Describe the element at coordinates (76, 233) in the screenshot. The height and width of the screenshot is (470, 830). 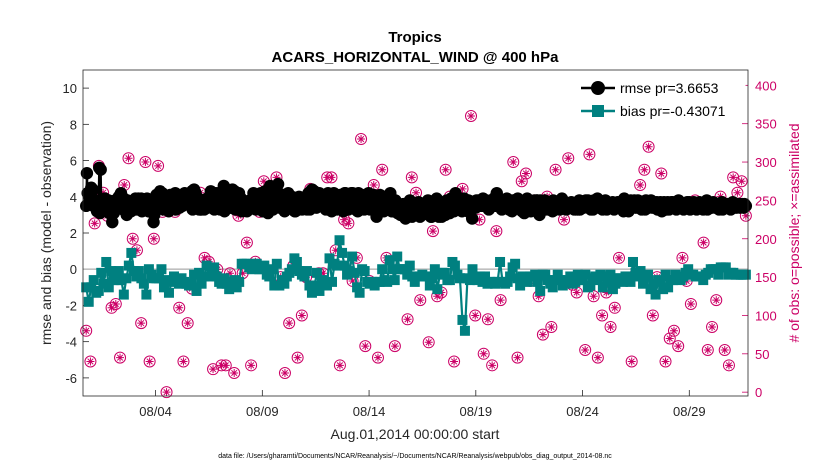
I see `left-axis-ticks: -6 -4 -2 0 2 4 6 8 10` at that location.